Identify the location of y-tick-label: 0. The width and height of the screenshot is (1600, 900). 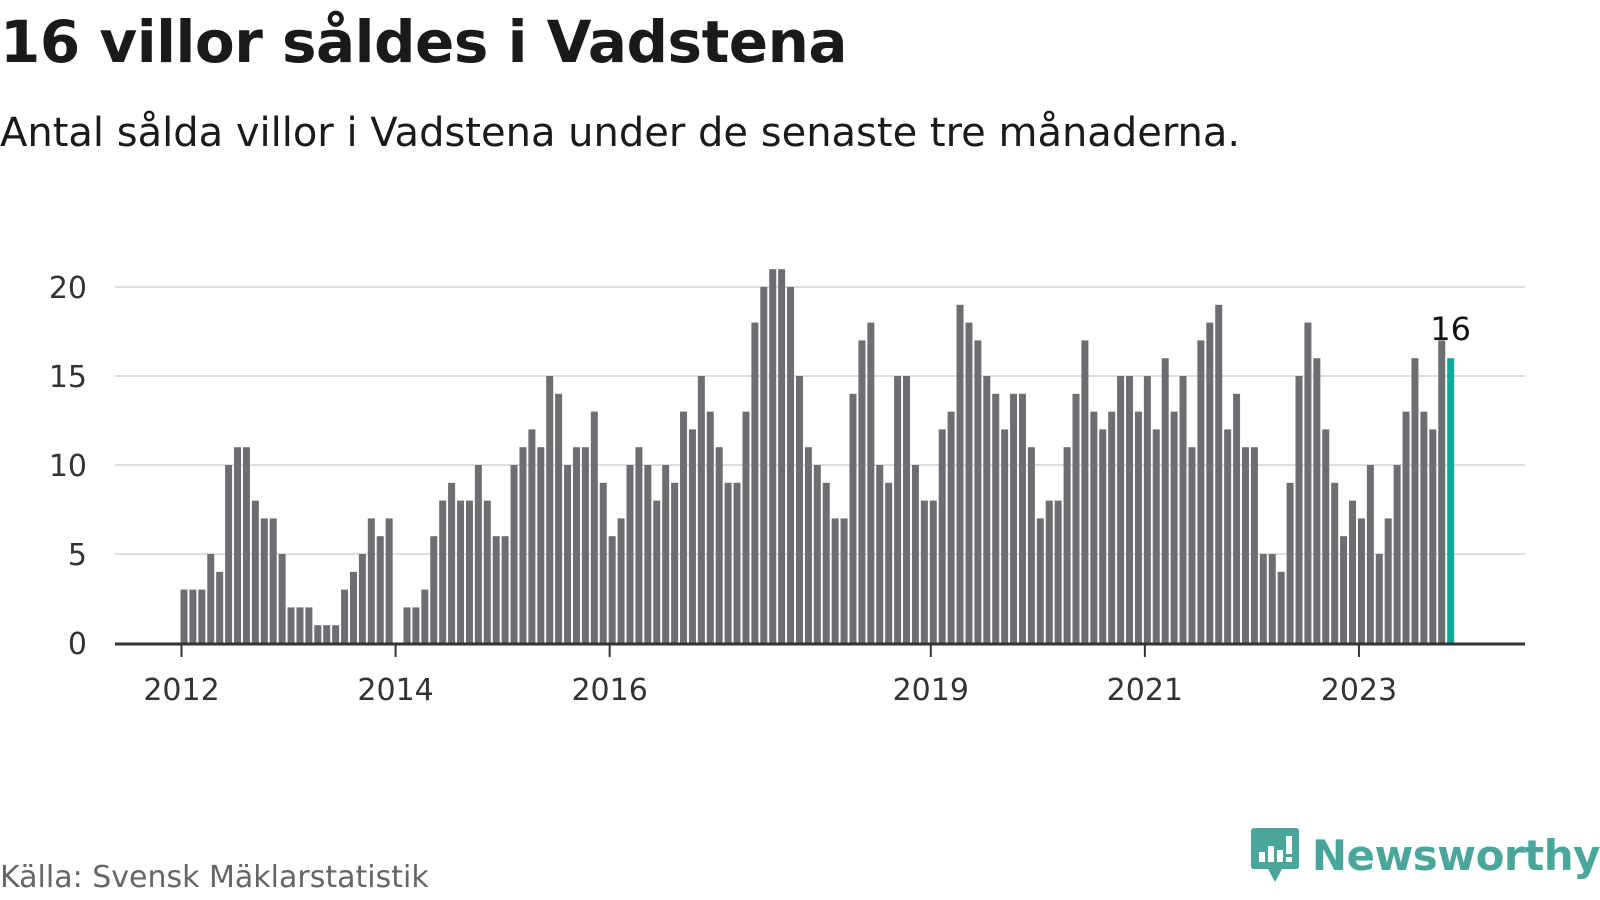
(77, 644).